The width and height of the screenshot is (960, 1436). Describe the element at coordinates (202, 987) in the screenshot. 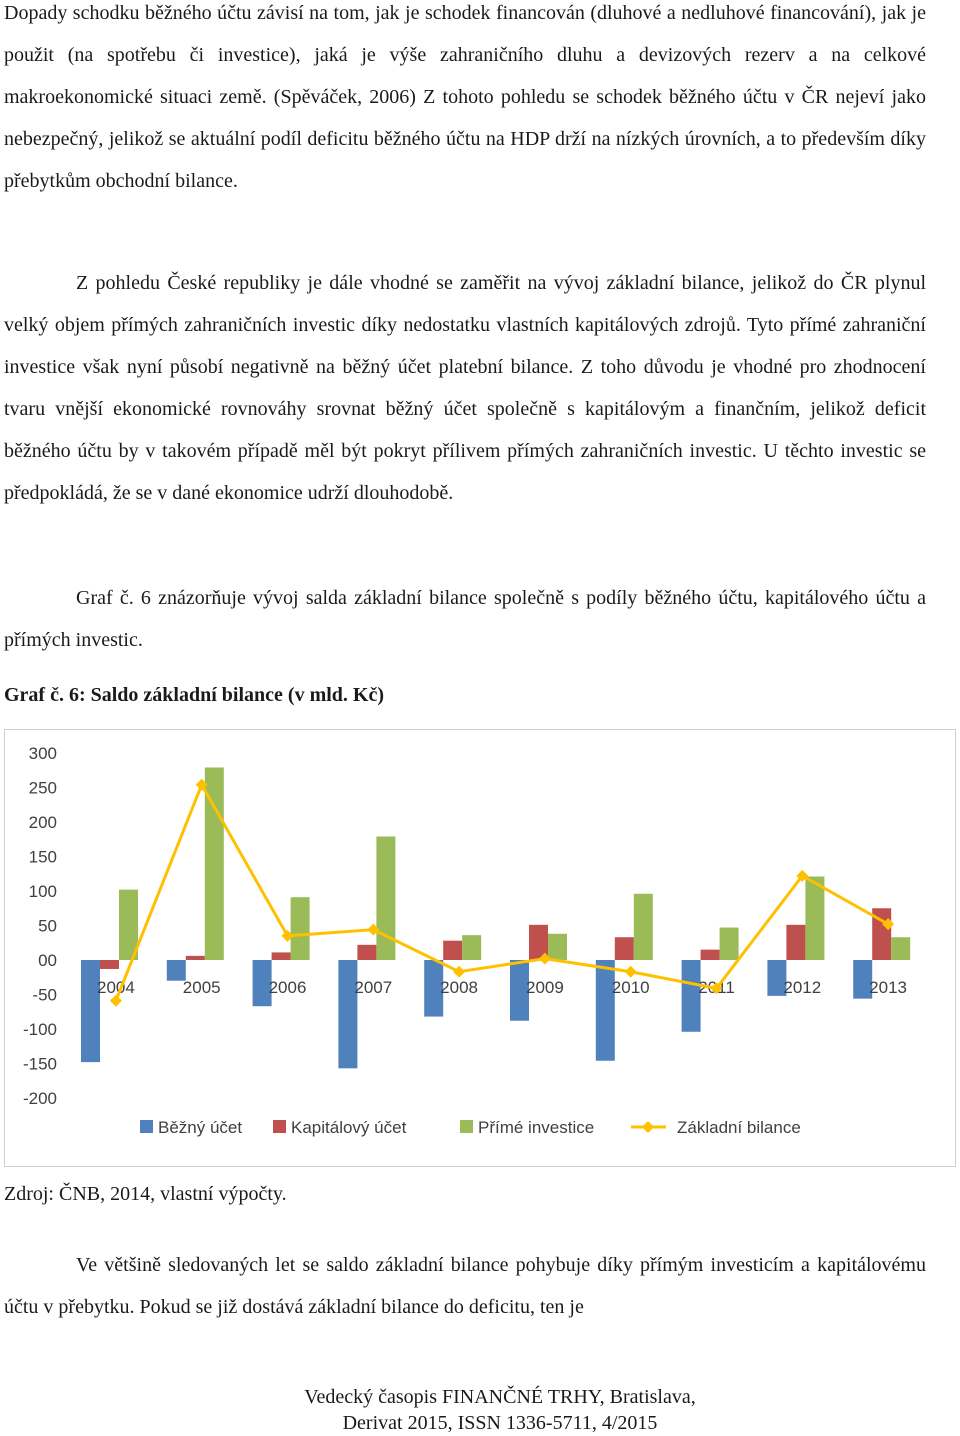

I see `x-tick-label: 2005` at that location.